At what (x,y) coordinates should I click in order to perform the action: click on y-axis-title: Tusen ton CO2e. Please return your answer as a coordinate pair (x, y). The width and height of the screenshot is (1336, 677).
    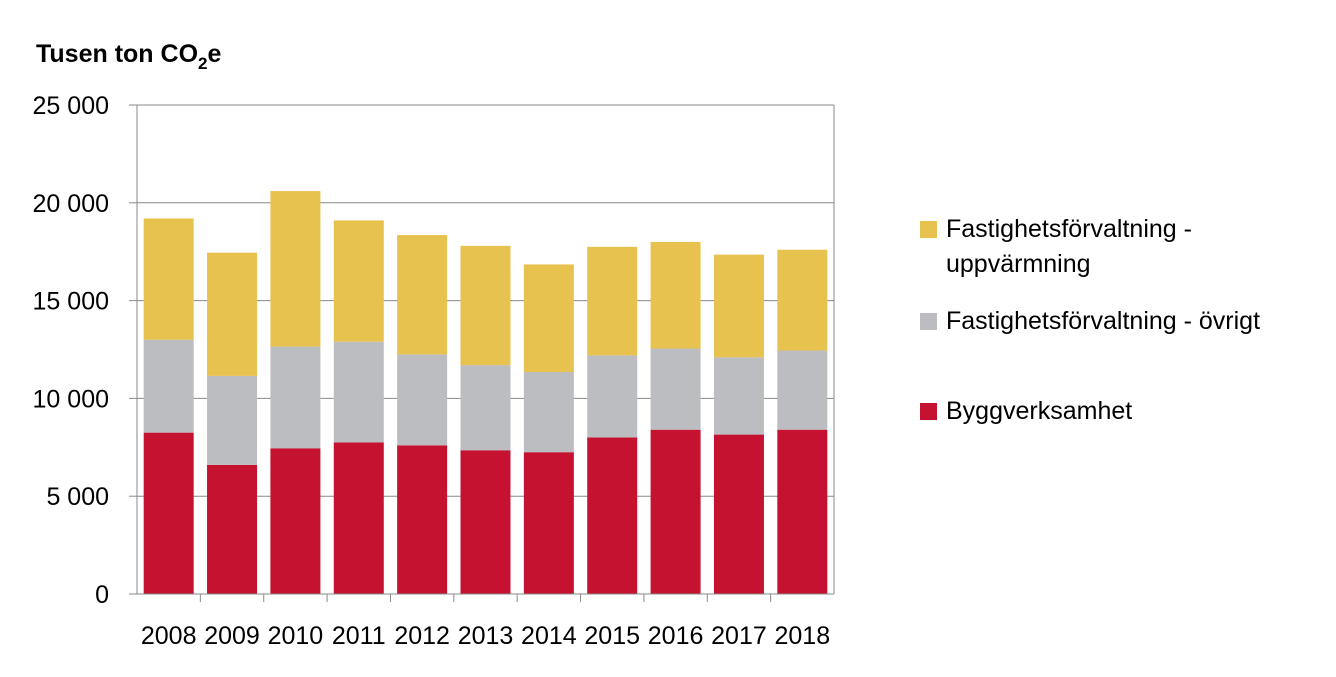
    Looking at the image, I should click on (129, 56).